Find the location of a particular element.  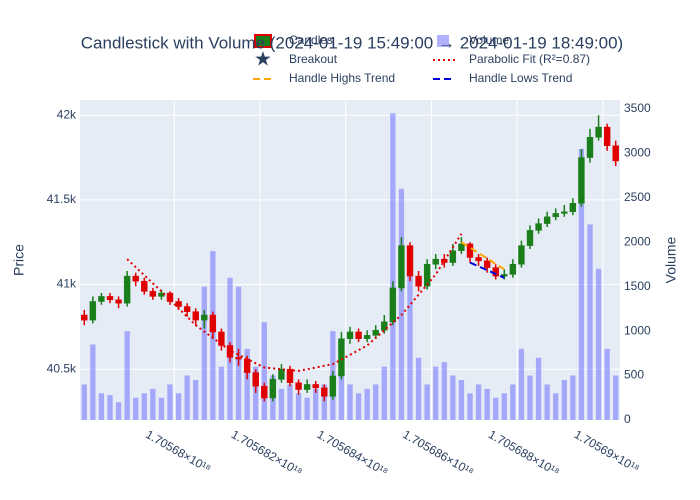

legend-swatch is located at coordinates (263, 41).